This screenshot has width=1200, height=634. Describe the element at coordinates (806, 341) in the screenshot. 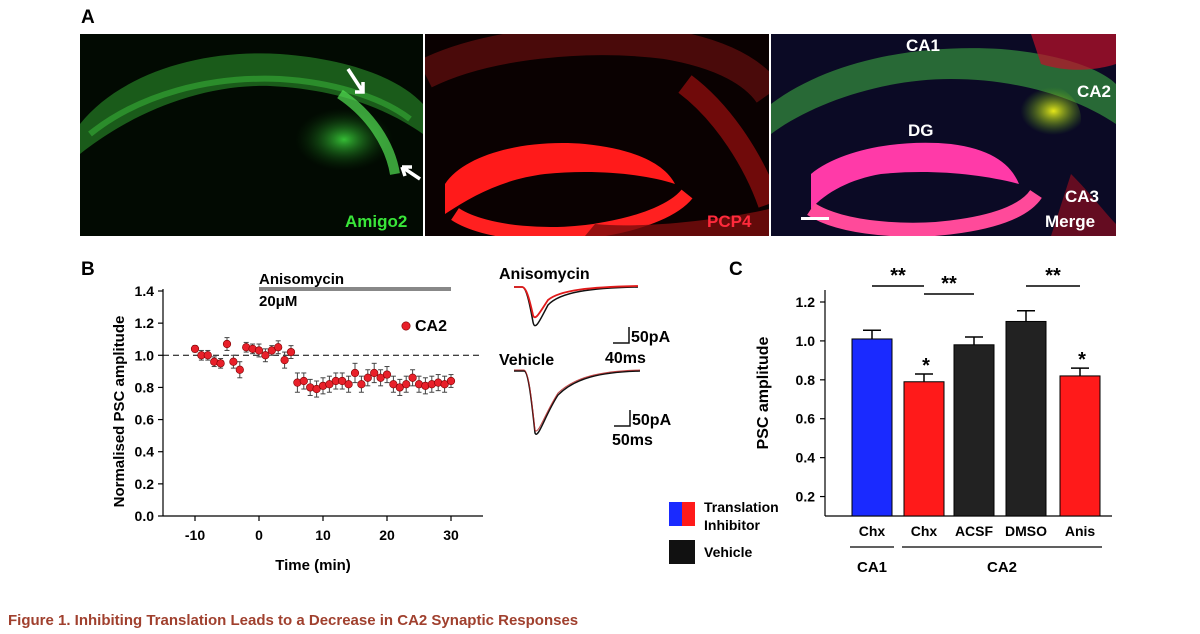

I see `c-y-tick-label: 1.0` at that location.